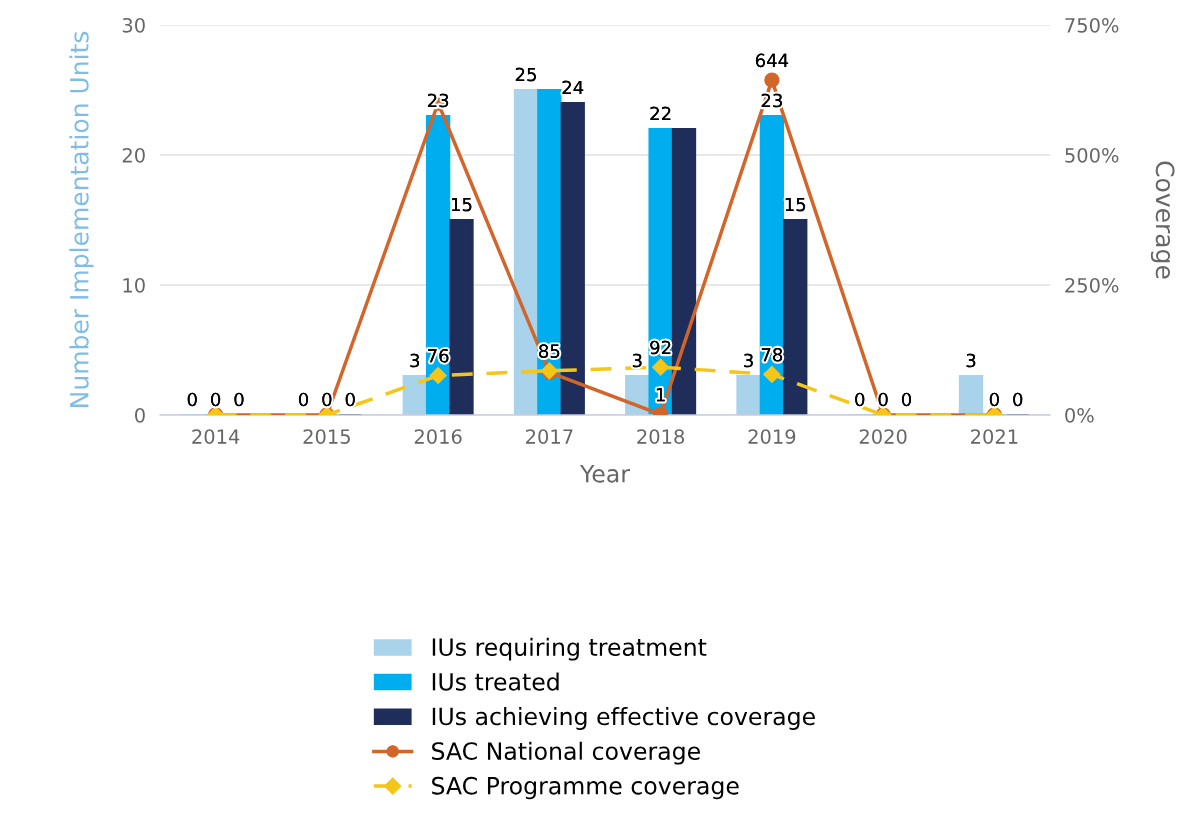 This screenshot has height=822, width=1190. I want to click on y2-axis-title: Coverage, so click(1162, 220).